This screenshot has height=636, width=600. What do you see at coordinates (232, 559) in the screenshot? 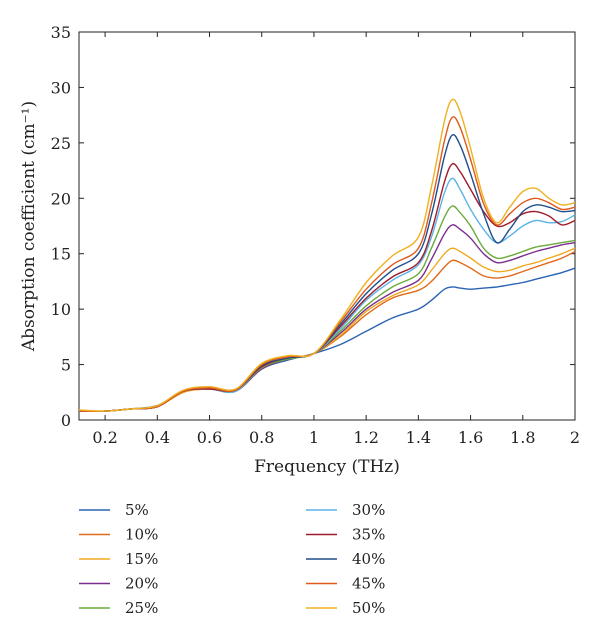
I see `legend: 5% 10% 15% 20% 25% 30% 35% 40% 45% 50%` at bounding box center [232, 559].